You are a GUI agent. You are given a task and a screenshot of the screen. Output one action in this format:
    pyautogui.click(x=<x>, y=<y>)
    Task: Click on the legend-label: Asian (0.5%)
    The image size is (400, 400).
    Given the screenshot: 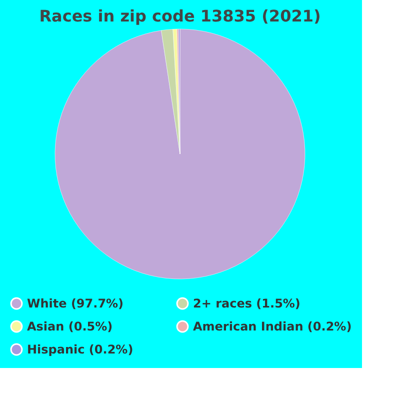 What is the action you would take?
    pyautogui.click(x=70, y=327)
    